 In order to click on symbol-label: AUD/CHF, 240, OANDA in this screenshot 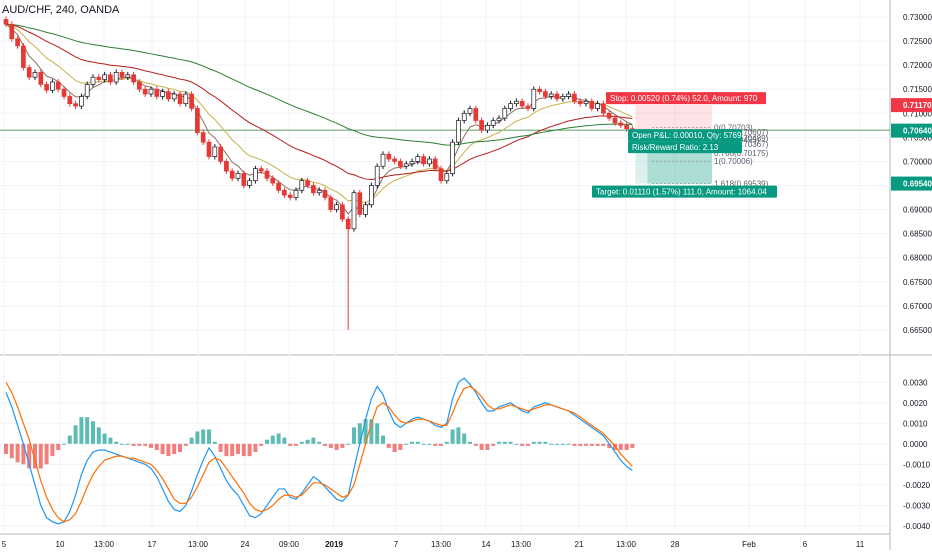, I will do `click(61, 10)`.